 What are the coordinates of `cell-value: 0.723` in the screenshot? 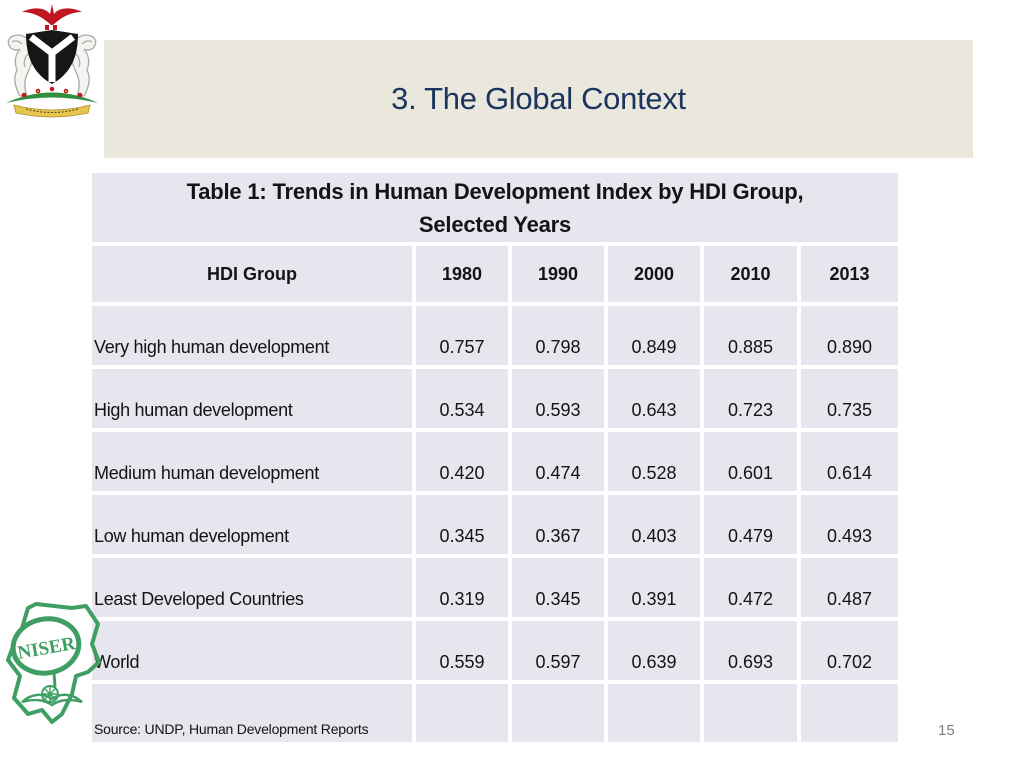 It's located at (750, 398).